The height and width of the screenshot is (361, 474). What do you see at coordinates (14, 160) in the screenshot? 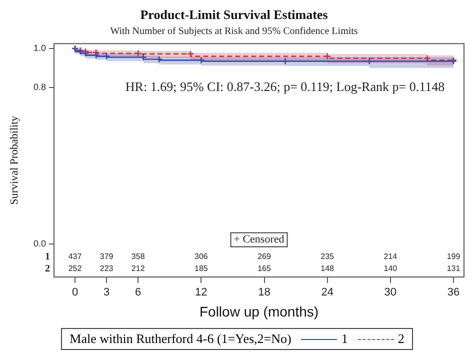
I see `y-axis-title: Survival Probability` at bounding box center [14, 160].